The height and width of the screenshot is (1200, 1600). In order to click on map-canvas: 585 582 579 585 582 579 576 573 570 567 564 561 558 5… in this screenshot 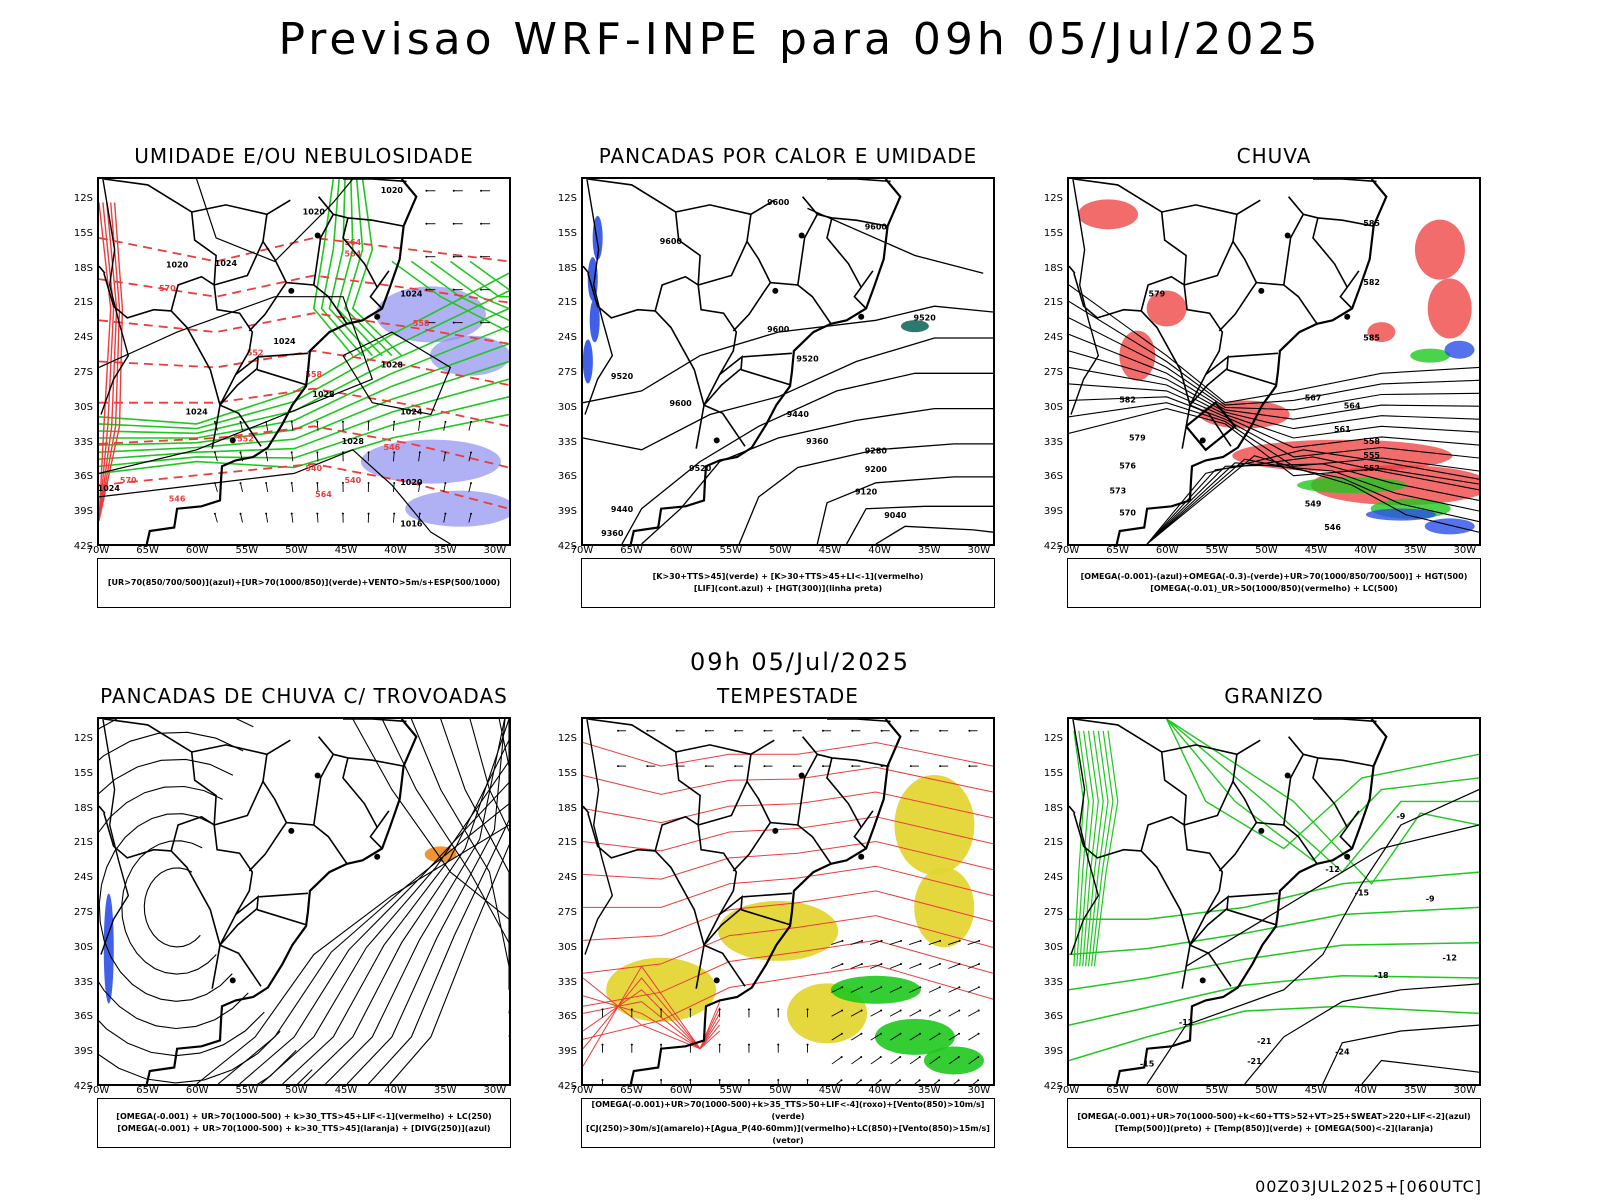, I will do `click(1274, 361)`.